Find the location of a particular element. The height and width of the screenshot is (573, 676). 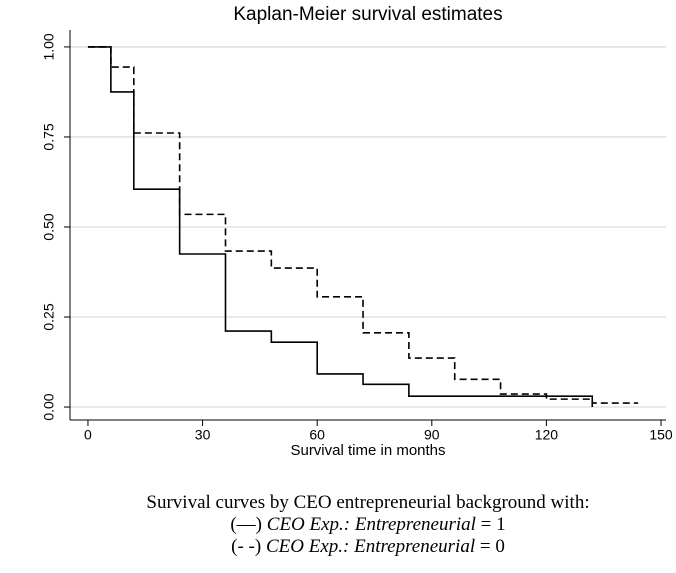

x-tick-label: 150 is located at coordinates (661, 435).